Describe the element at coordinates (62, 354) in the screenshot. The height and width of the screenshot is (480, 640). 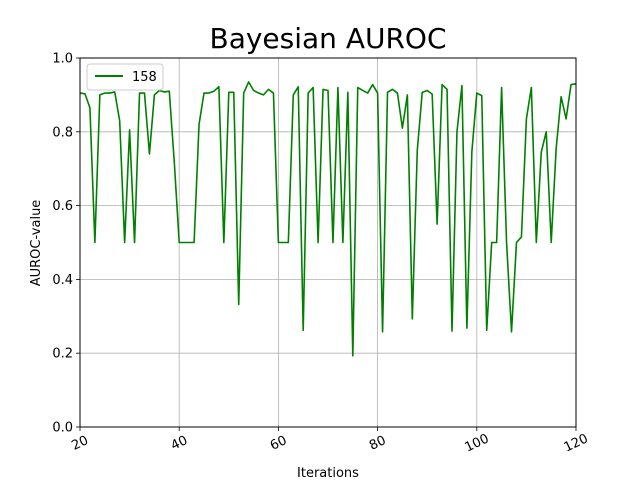
I see `y-tick-label: 0.2` at that location.